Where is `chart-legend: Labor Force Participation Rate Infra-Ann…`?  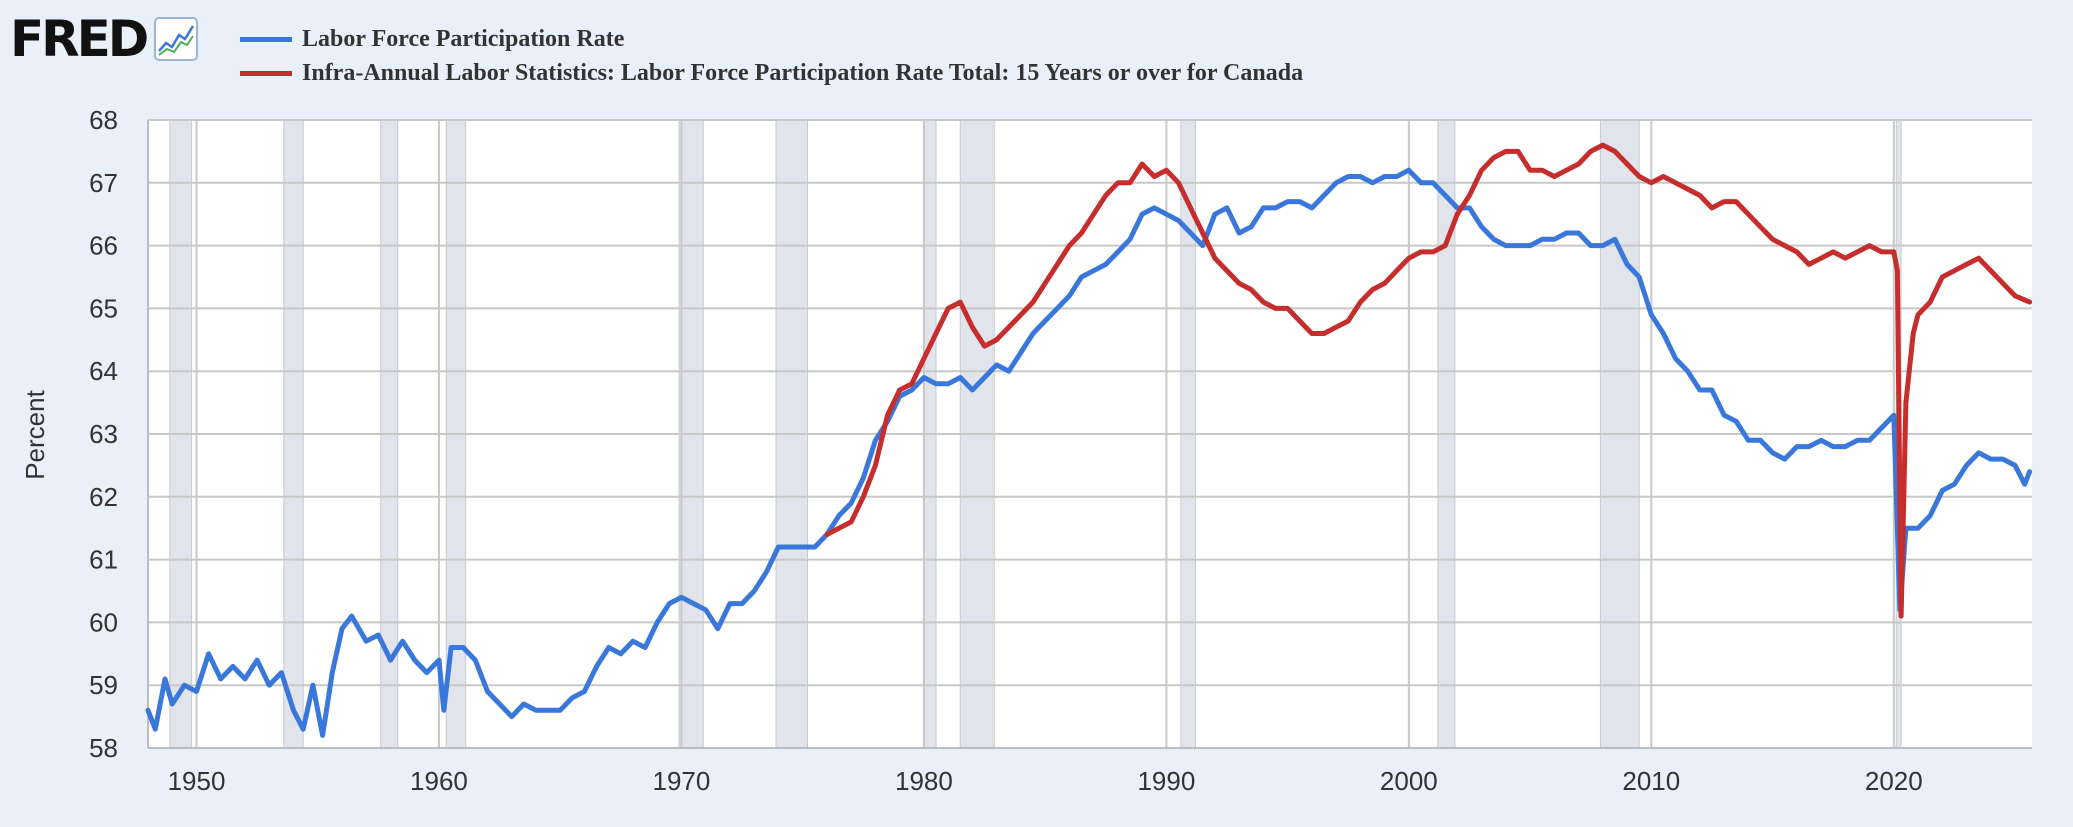
chart-legend: Labor Force Participation Rate Infra-Ann… is located at coordinates (771, 56).